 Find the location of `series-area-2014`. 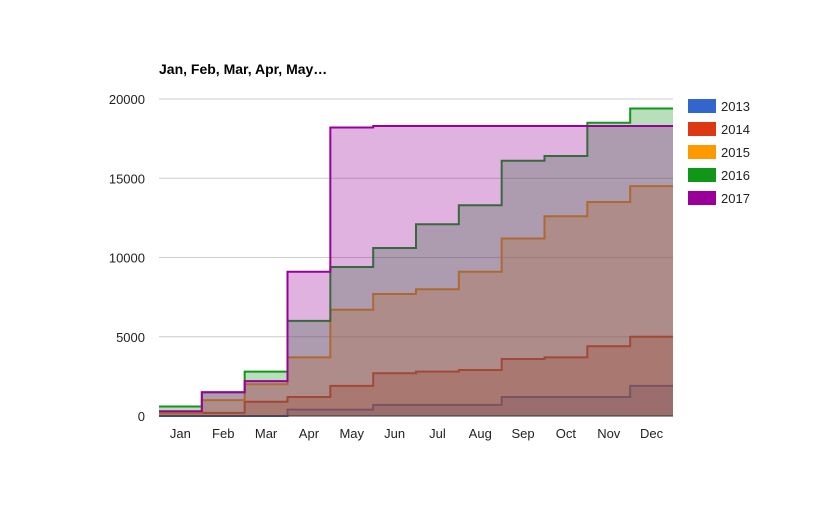

series-area-2014 is located at coordinates (416, 376).